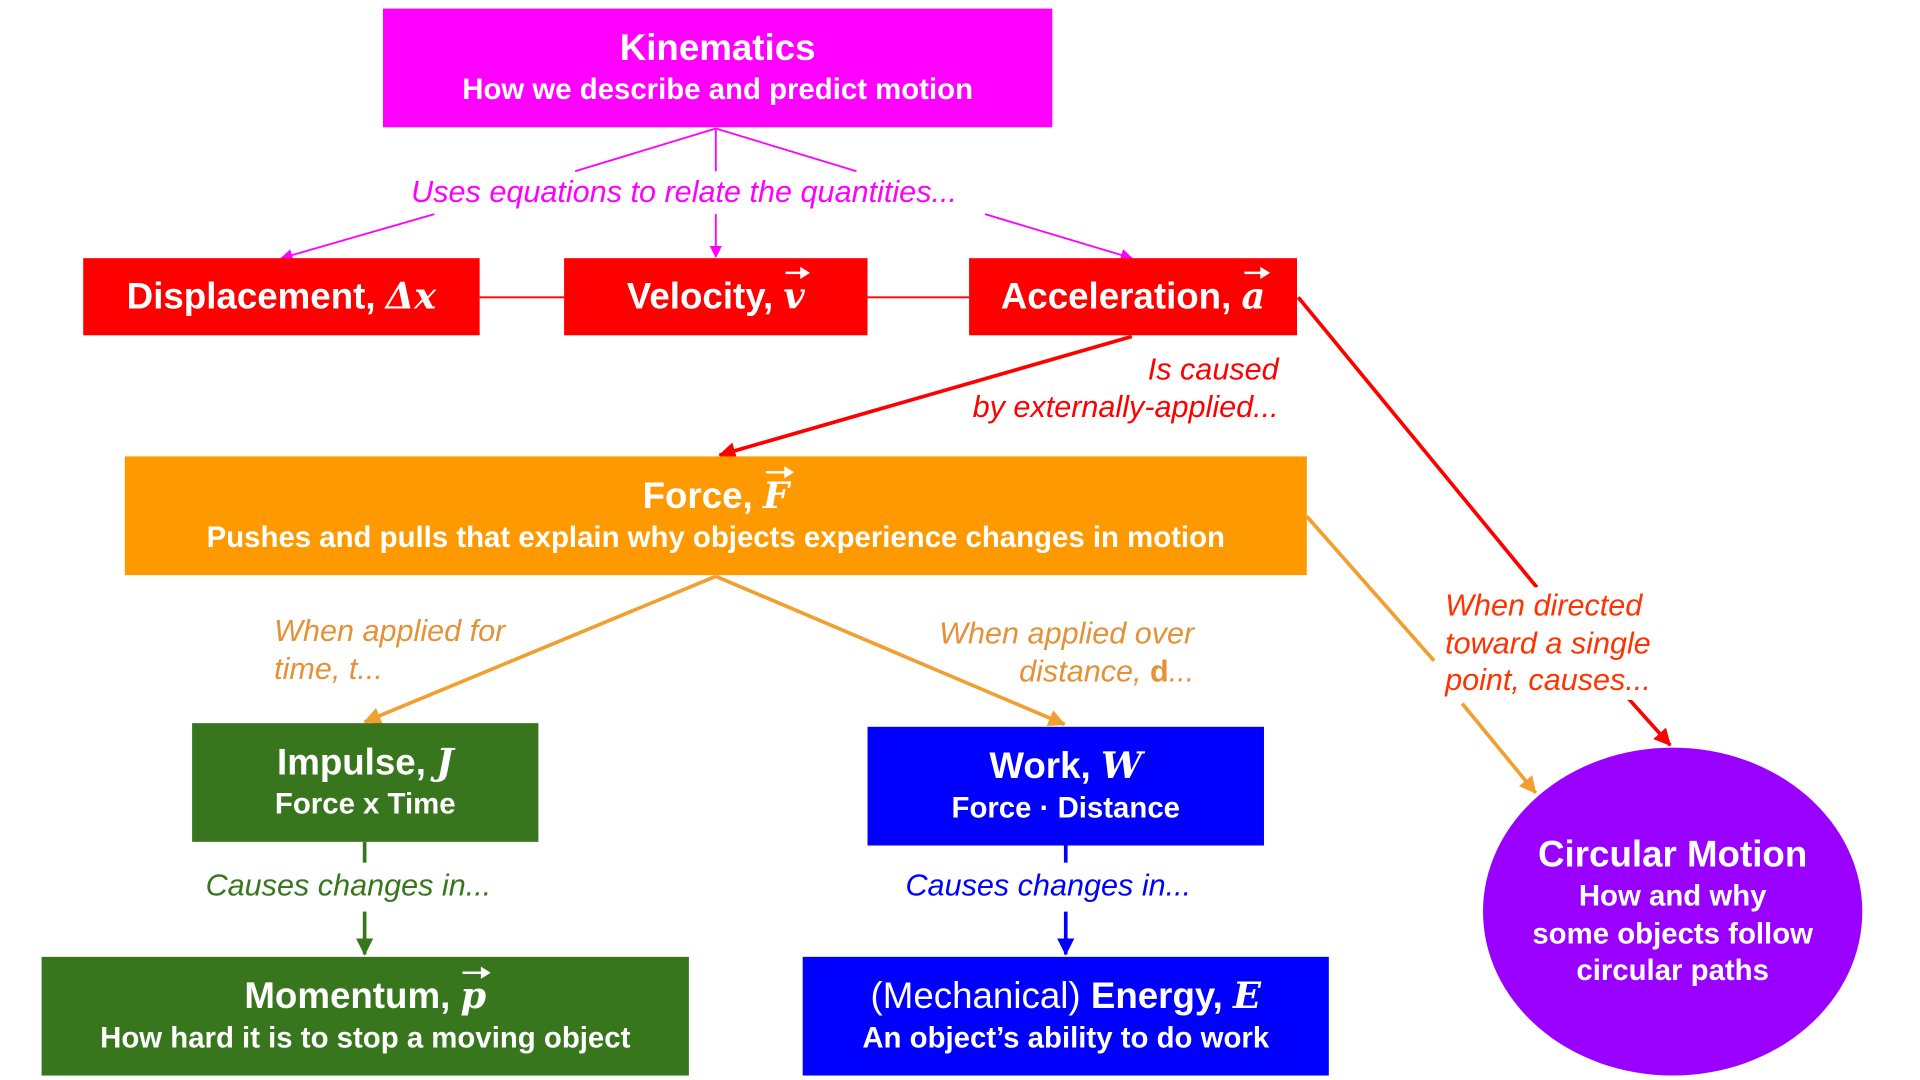 Image resolution: width=1920 pixels, height=1080 pixels. I want to click on impulse-box: Impulse, J Force x Time, so click(365, 782).